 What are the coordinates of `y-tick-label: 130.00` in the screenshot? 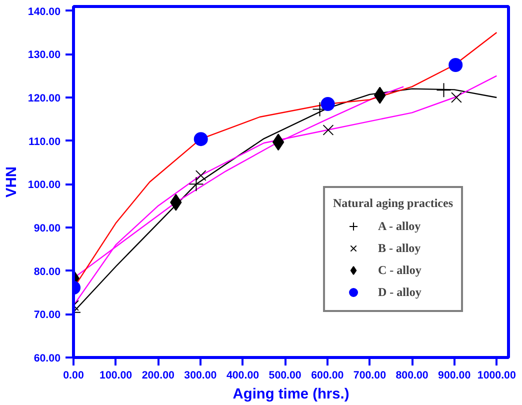 It's located at (44, 55).